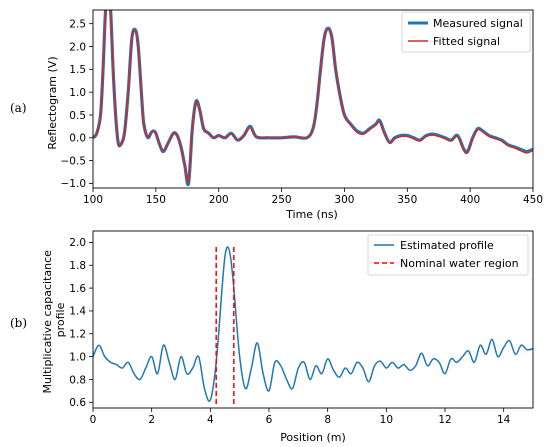 Image resolution: width=550 pixels, height=447 pixels. What do you see at coordinates (151, 420) in the screenshot?
I see `x-tick-label: 2` at bounding box center [151, 420].